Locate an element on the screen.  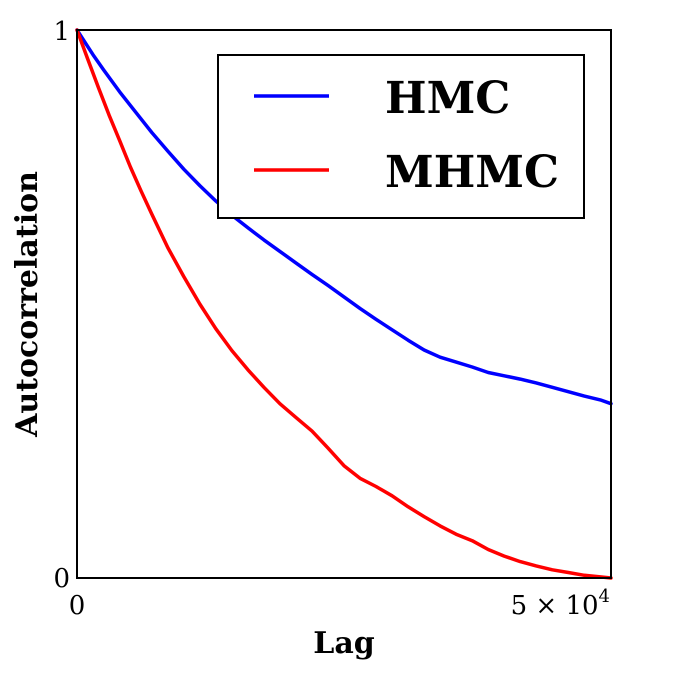
x-axis-label: Lag is located at coordinates (344, 643).